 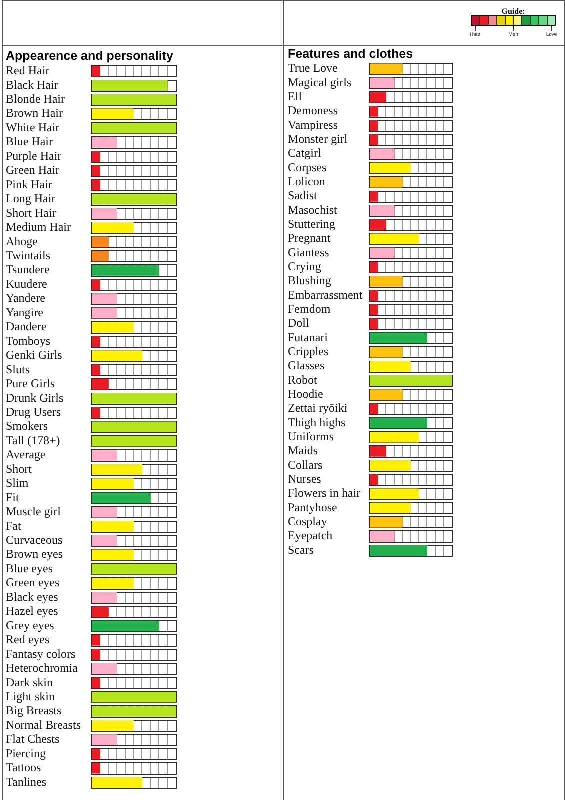 What do you see at coordinates (26, 327) in the screenshot?
I see `y-tick-label: Dandere` at bounding box center [26, 327].